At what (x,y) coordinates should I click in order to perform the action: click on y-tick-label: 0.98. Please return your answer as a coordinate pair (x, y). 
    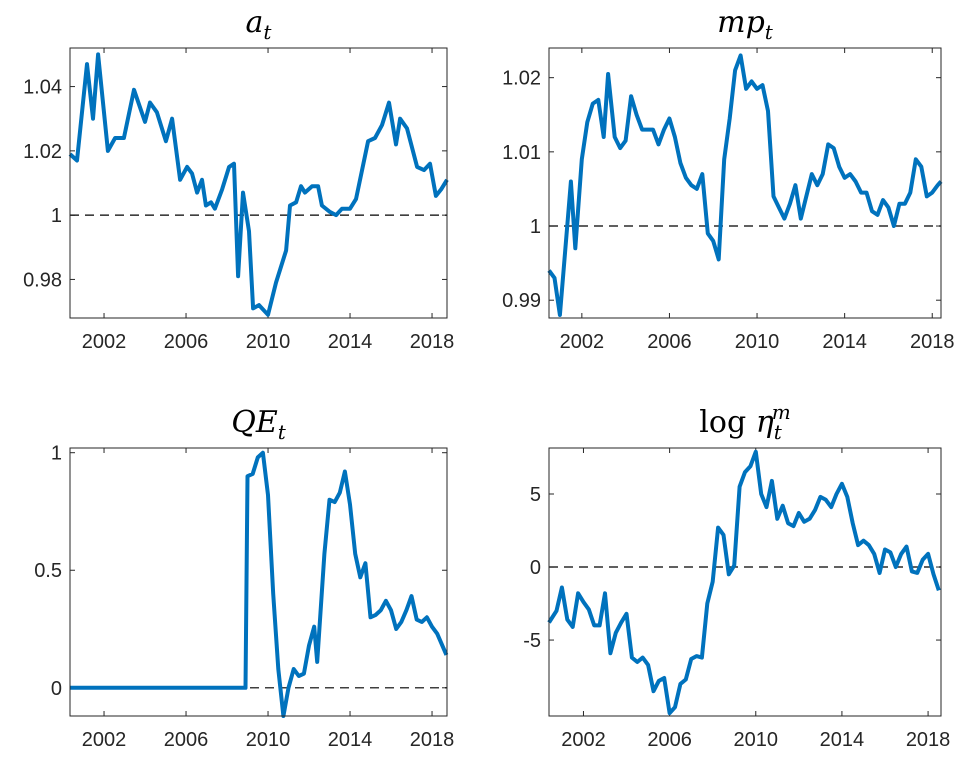
    Looking at the image, I should click on (42, 280).